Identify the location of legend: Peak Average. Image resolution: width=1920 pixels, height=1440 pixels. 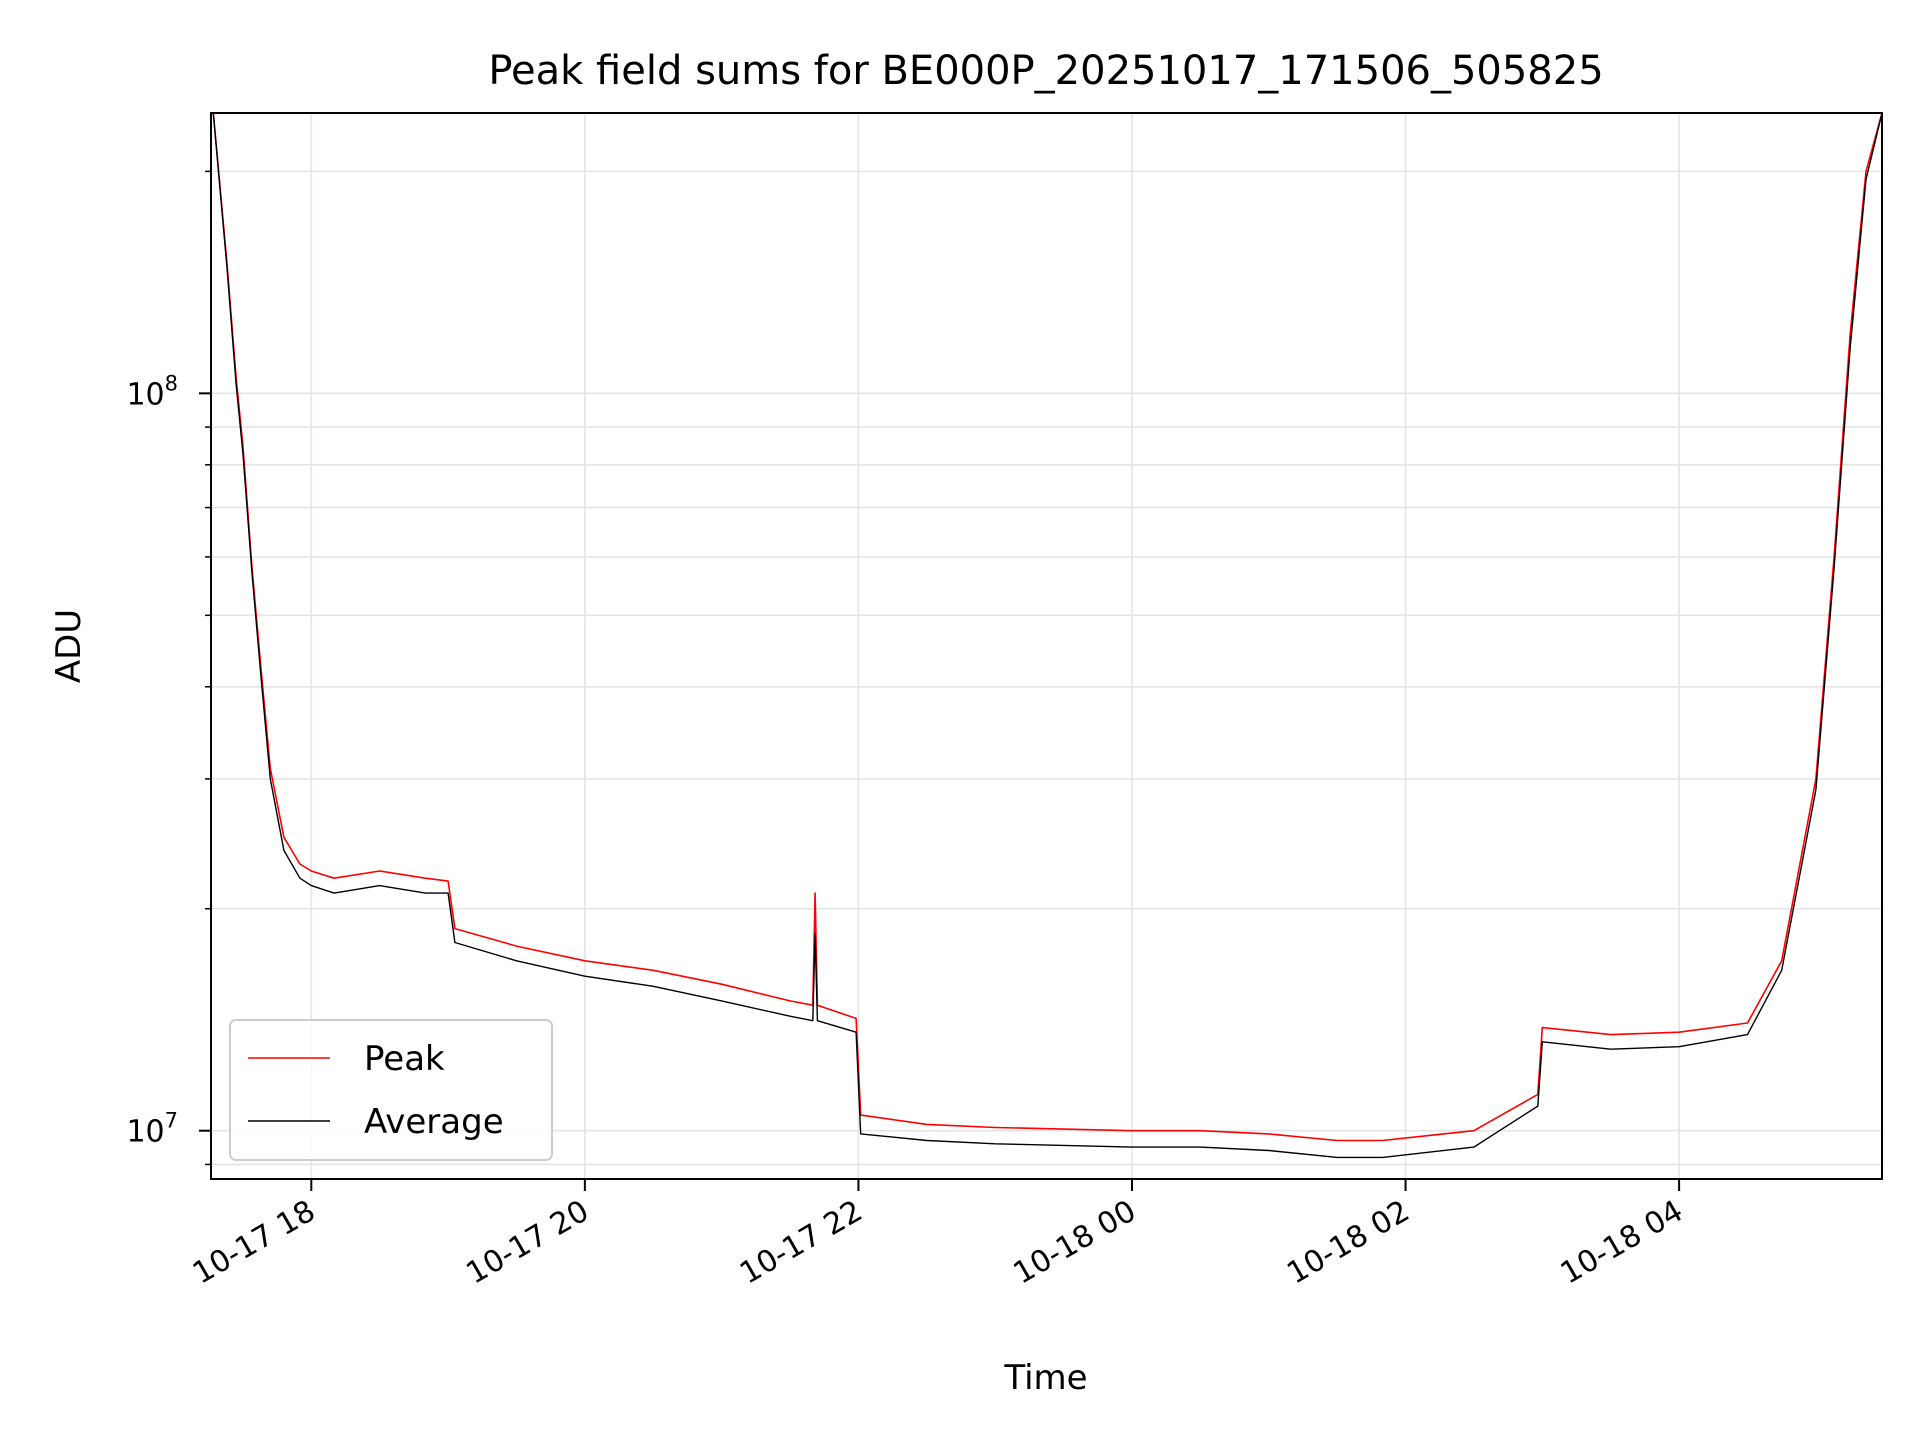
(391, 1090).